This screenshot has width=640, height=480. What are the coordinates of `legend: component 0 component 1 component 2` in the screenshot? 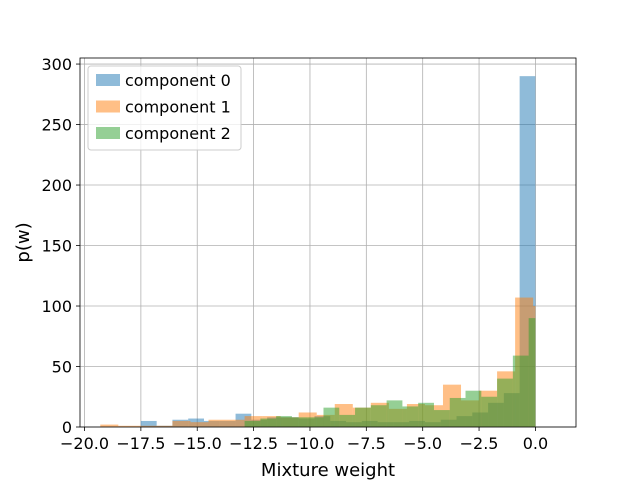 It's located at (164, 108).